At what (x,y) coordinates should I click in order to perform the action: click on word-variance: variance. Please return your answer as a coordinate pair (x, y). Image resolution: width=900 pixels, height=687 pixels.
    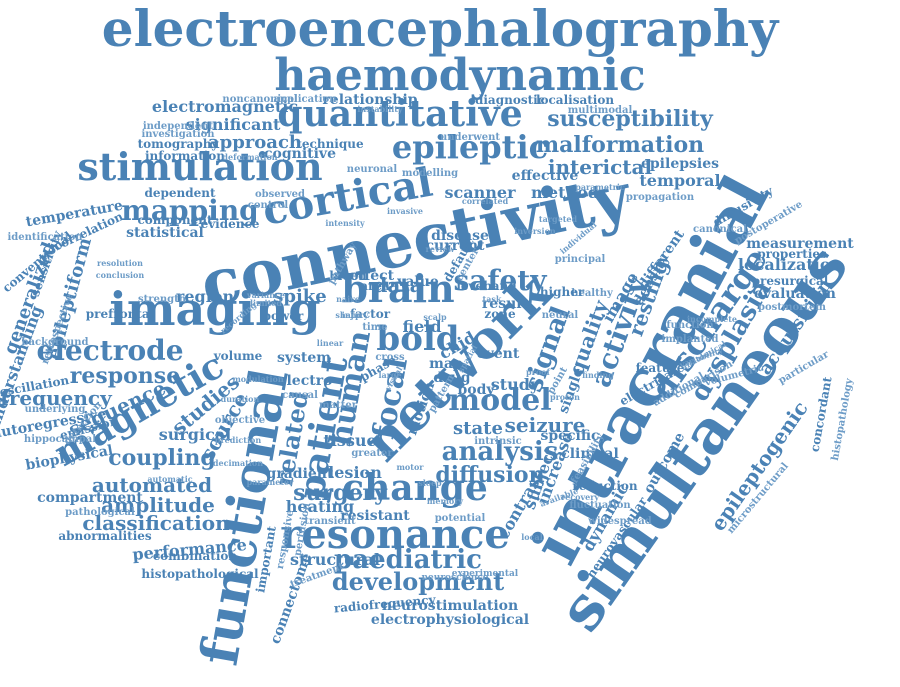
    Looking at the image, I should click on (265, 295).